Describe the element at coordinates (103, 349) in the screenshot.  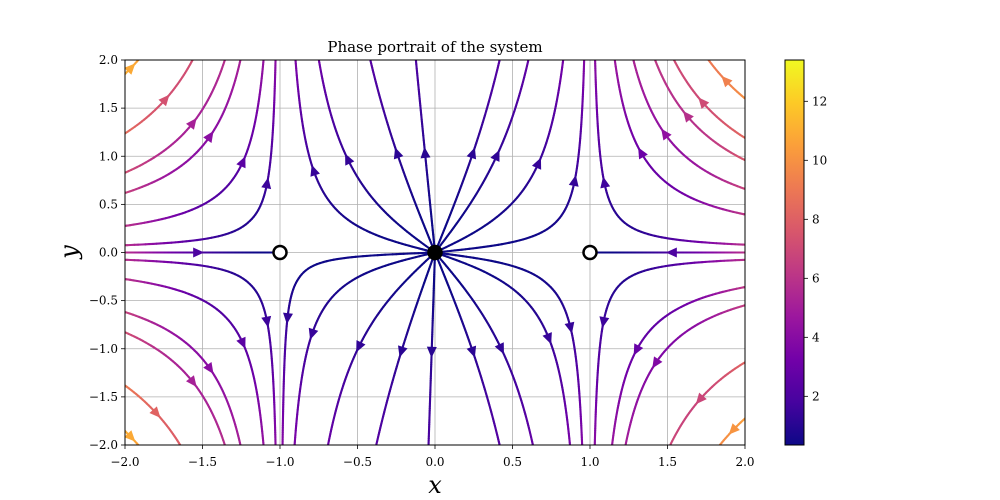
I see `y-tick-label: −1.0` at that location.